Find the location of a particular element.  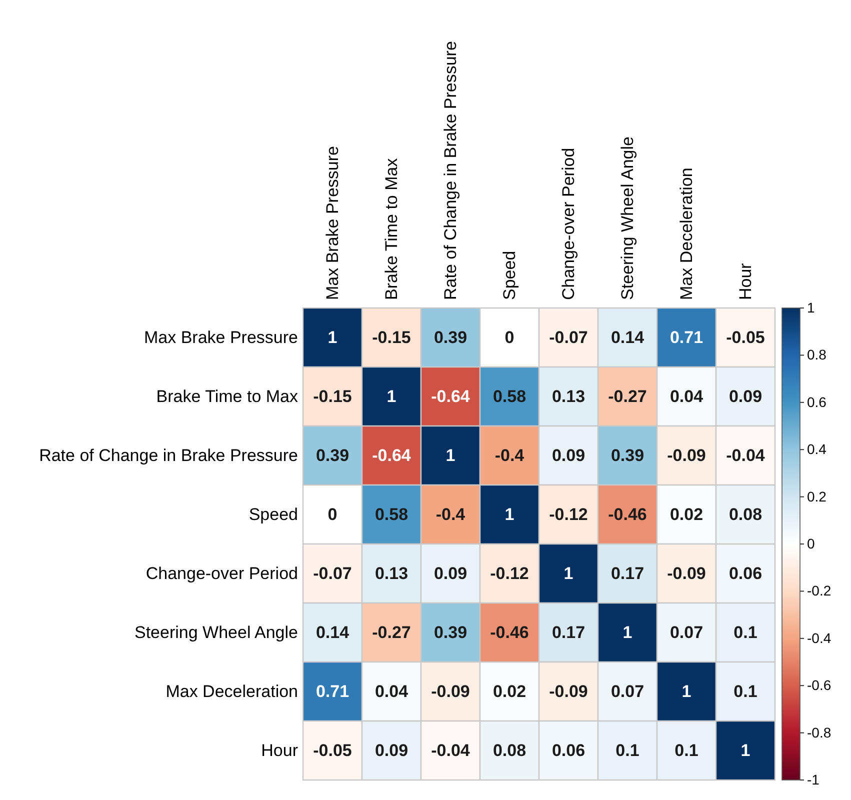

color-bar-label: 0.8 is located at coordinates (817, 354).